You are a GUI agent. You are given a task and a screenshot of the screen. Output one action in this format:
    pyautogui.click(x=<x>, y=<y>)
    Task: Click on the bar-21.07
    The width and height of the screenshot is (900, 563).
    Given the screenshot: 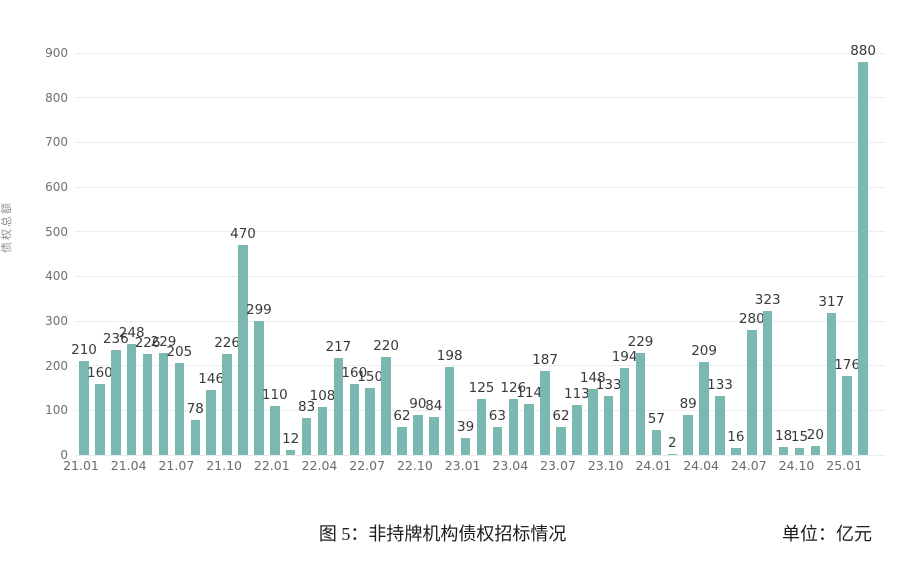 What is the action you would take?
    pyautogui.click(x=179, y=409)
    